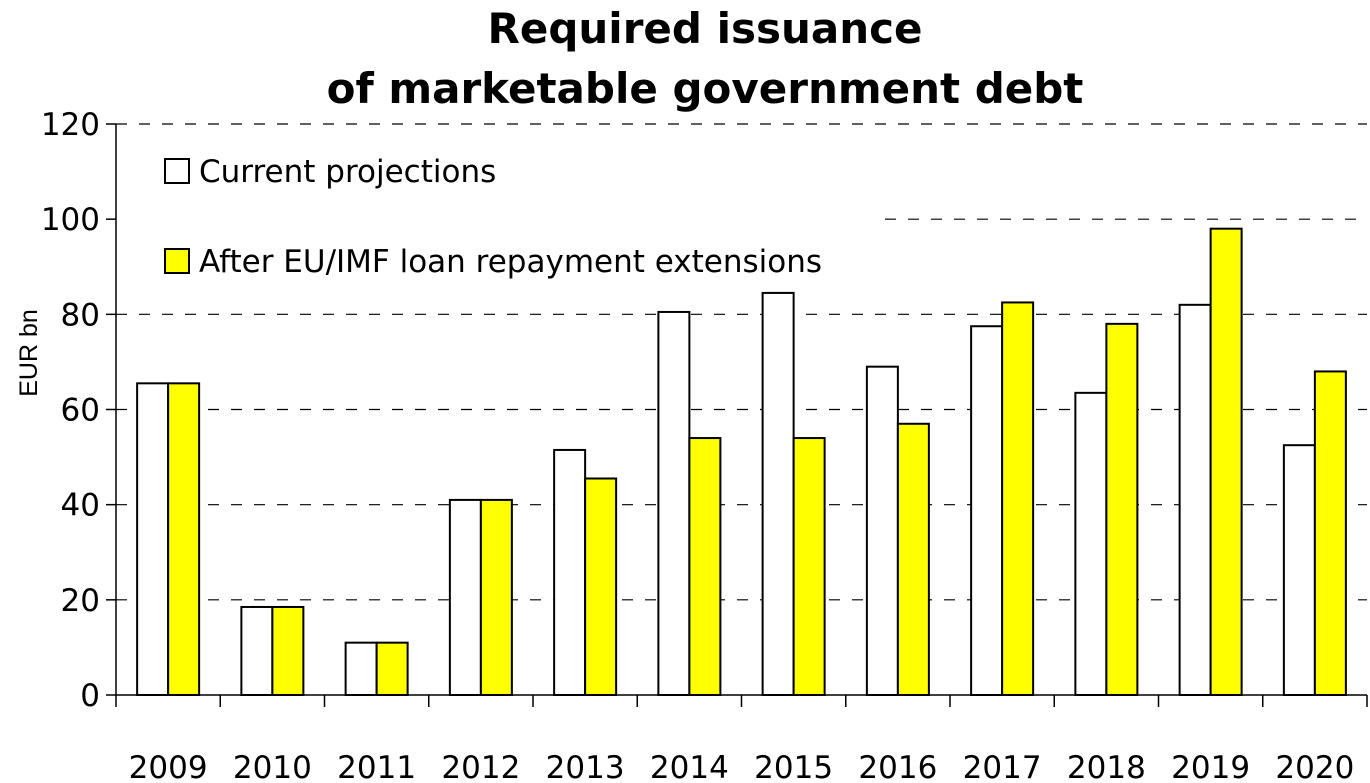 The width and height of the screenshot is (1370, 783). Describe the element at coordinates (987, 510) in the screenshot. I see `bar-current-projections-2017` at that location.